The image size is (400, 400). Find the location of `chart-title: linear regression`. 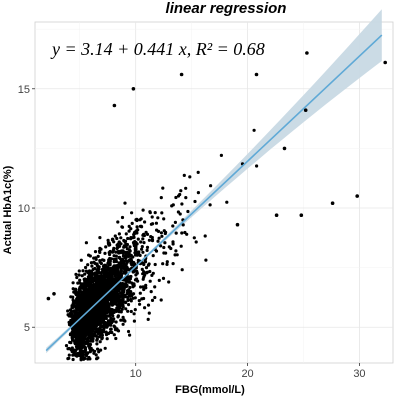

chart-title: linear regression is located at coordinates (226, 8).